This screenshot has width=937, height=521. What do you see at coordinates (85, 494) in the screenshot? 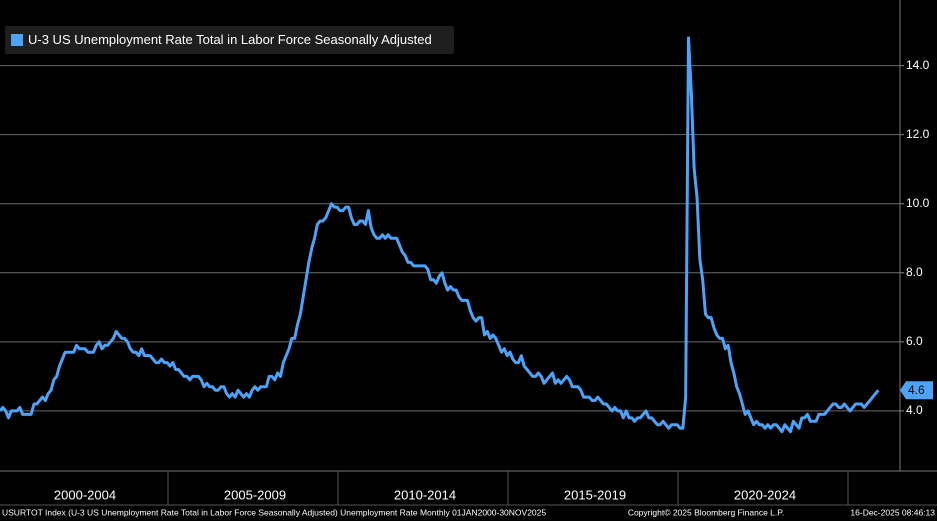
I see `x-category-label: 2000-2004` at bounding box center [85, 494].